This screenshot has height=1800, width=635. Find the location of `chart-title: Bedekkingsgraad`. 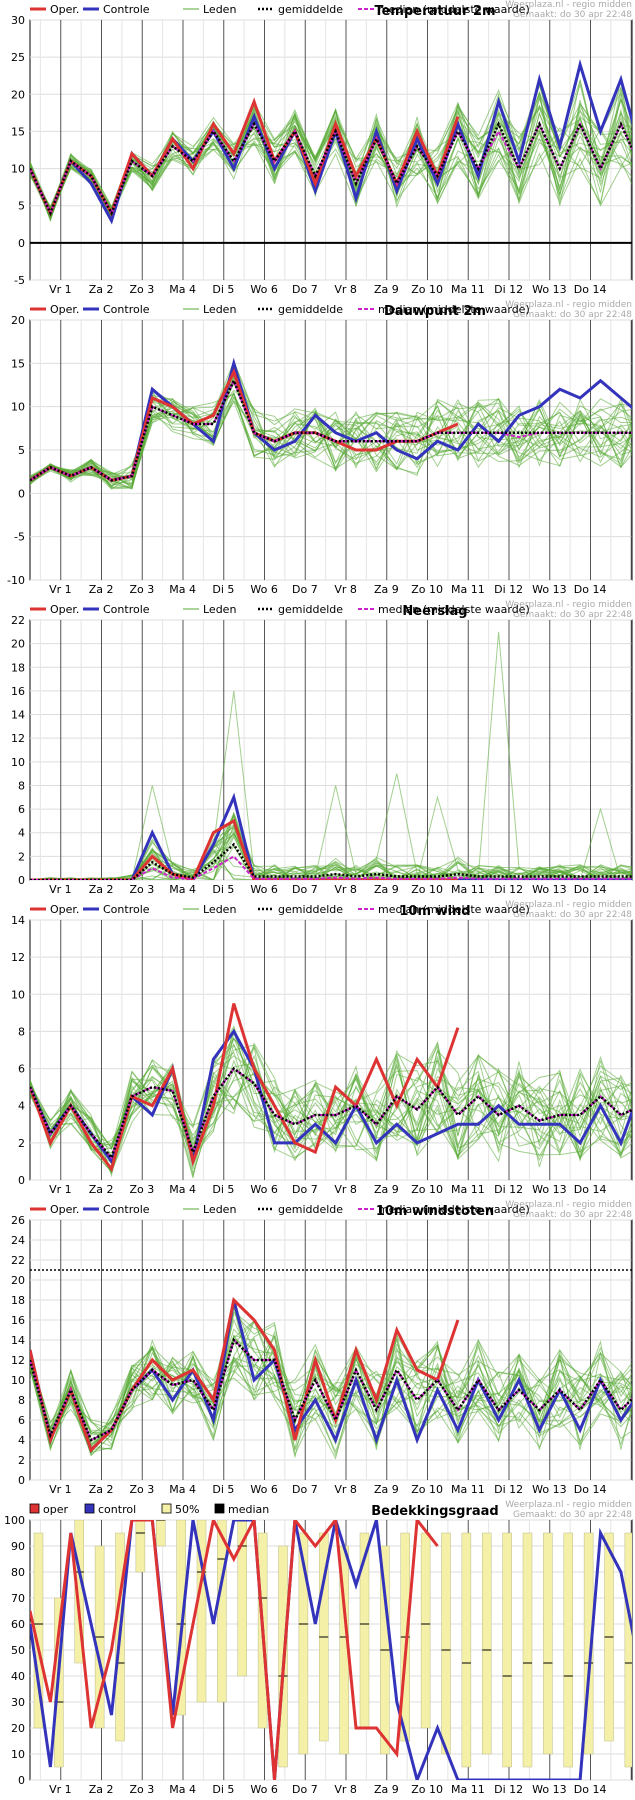

chart-title: Bedekkingsgraad is located at coordinates (434, 1511).